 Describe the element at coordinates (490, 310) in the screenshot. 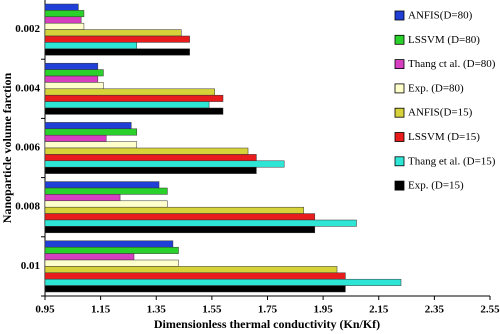

I see `x-tick-label: 2.55` at that location.